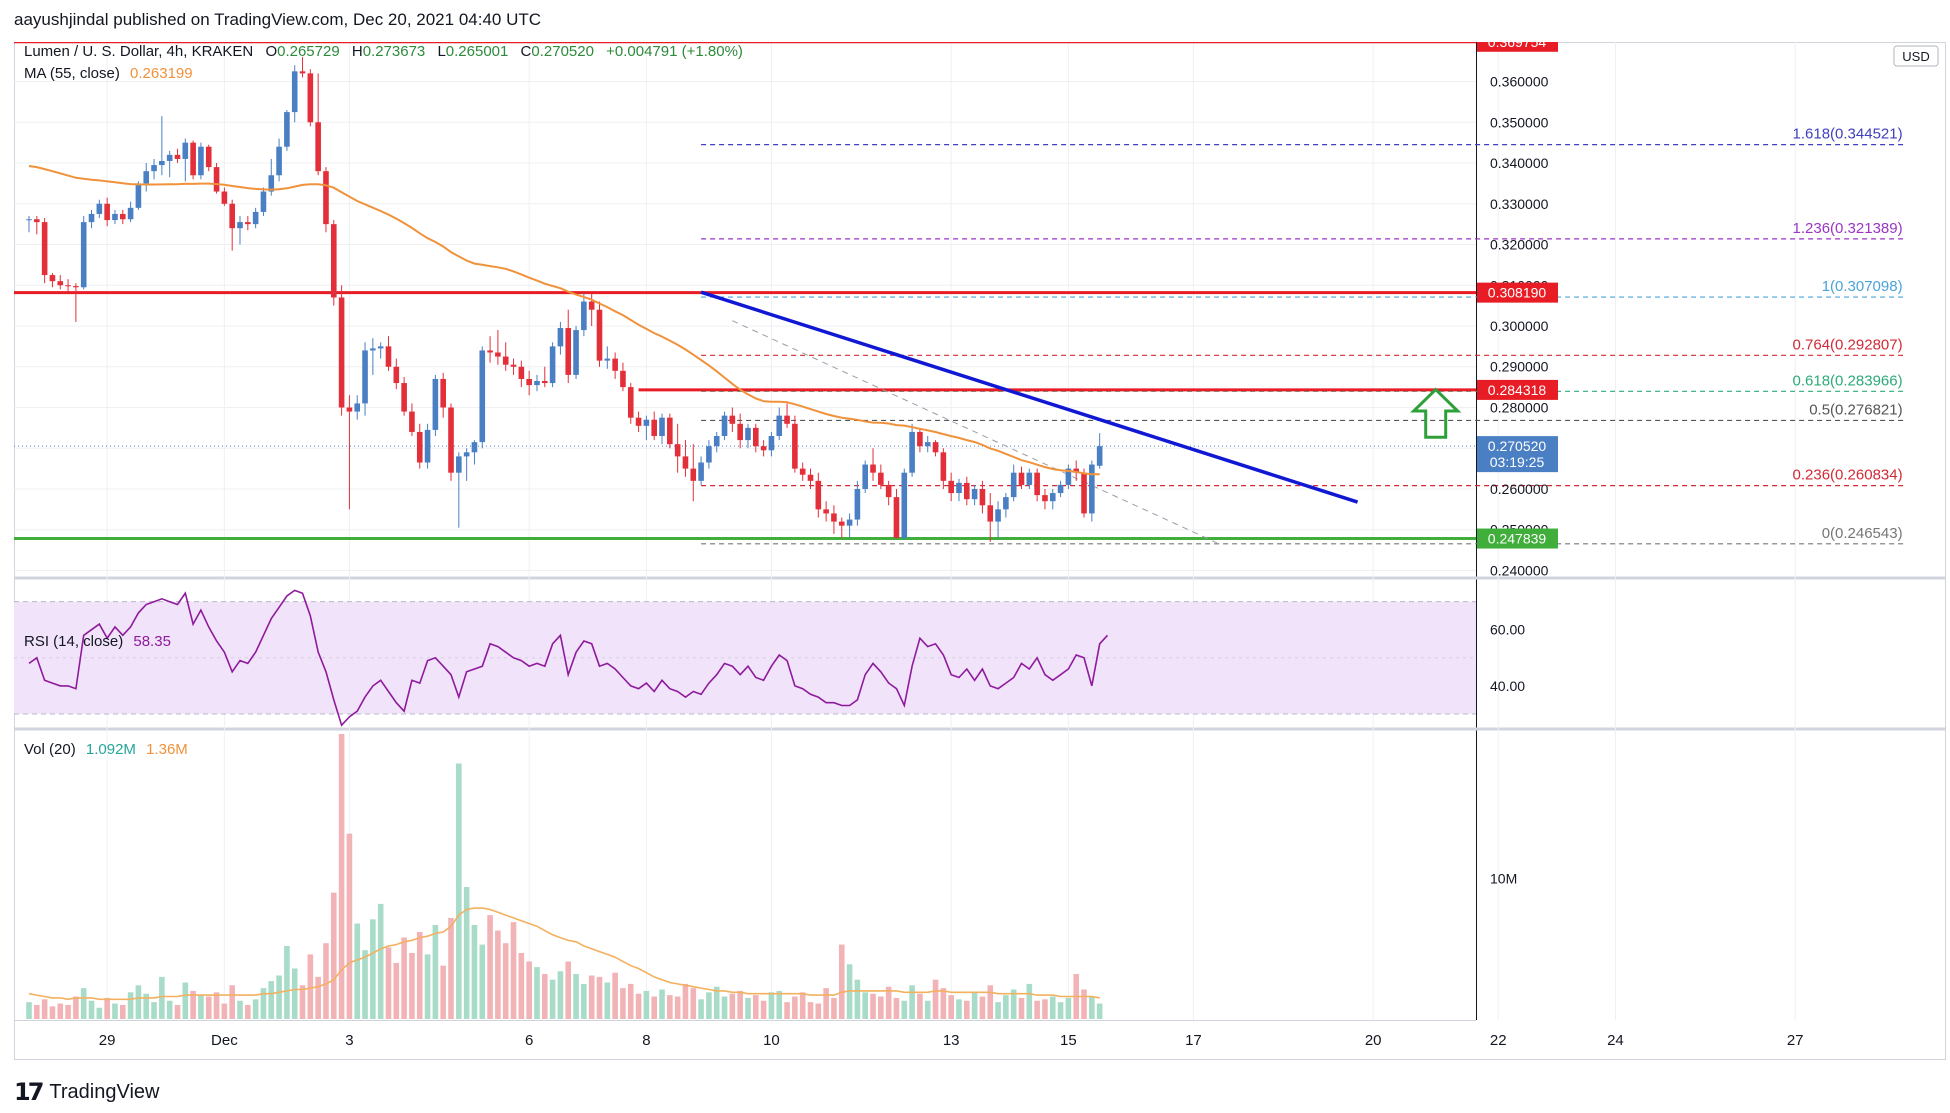  I want to click on tradingview-brand: TradingView, so click(104, 1091).